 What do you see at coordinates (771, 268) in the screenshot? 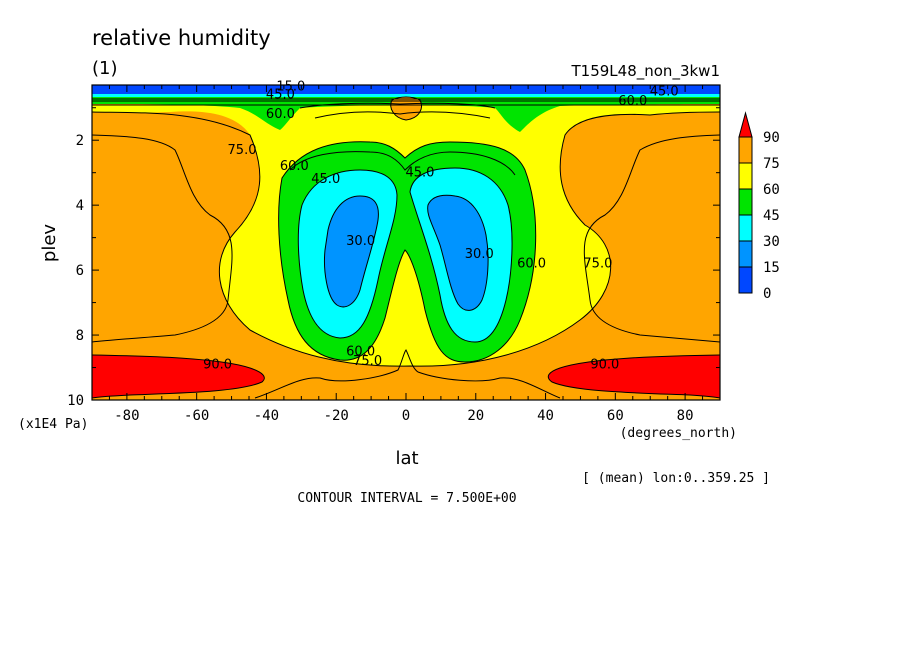
I see `colorbar-label: 15` at bounding box center [771, 268].